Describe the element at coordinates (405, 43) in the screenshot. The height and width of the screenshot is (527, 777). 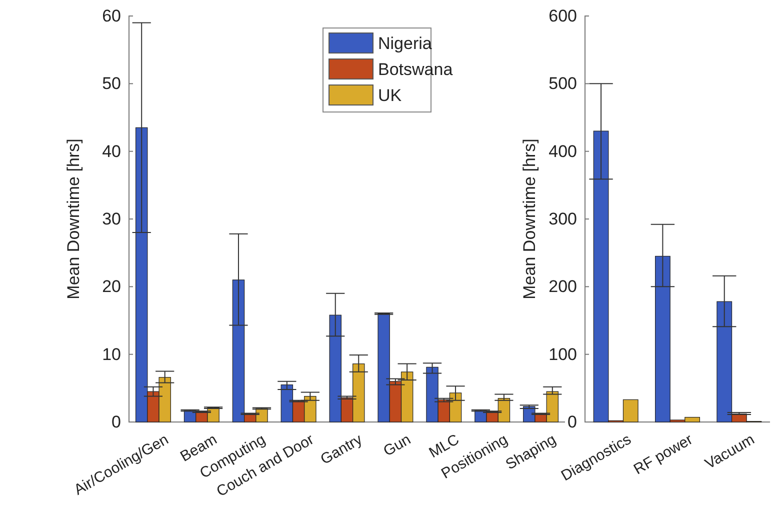
I see `legend-label: Nigeria` at that location.